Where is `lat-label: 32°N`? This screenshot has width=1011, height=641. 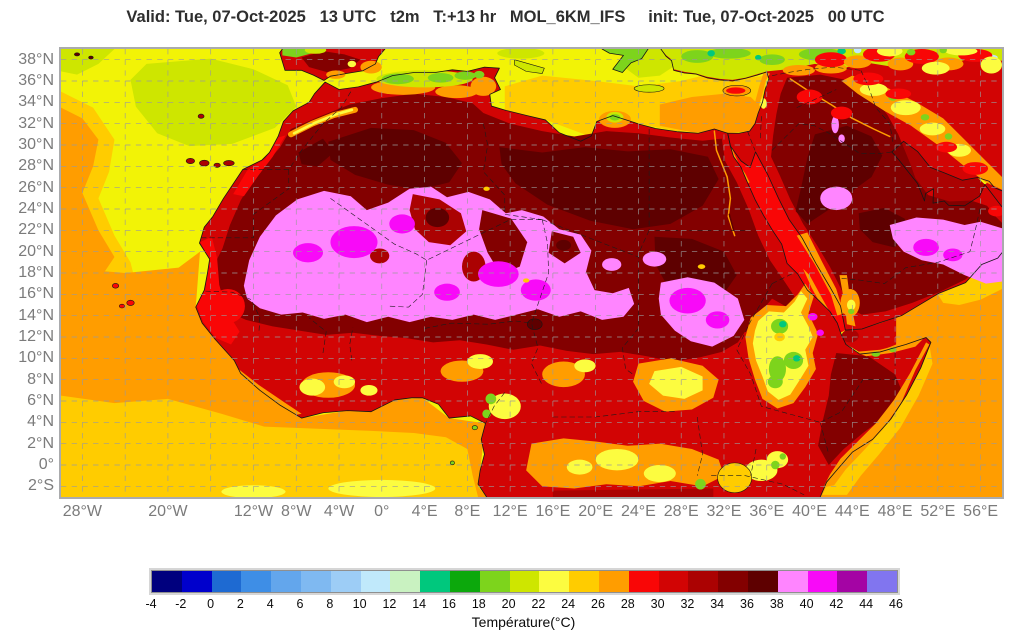
lat-label: 32°N is located at coordinates (36, 123).